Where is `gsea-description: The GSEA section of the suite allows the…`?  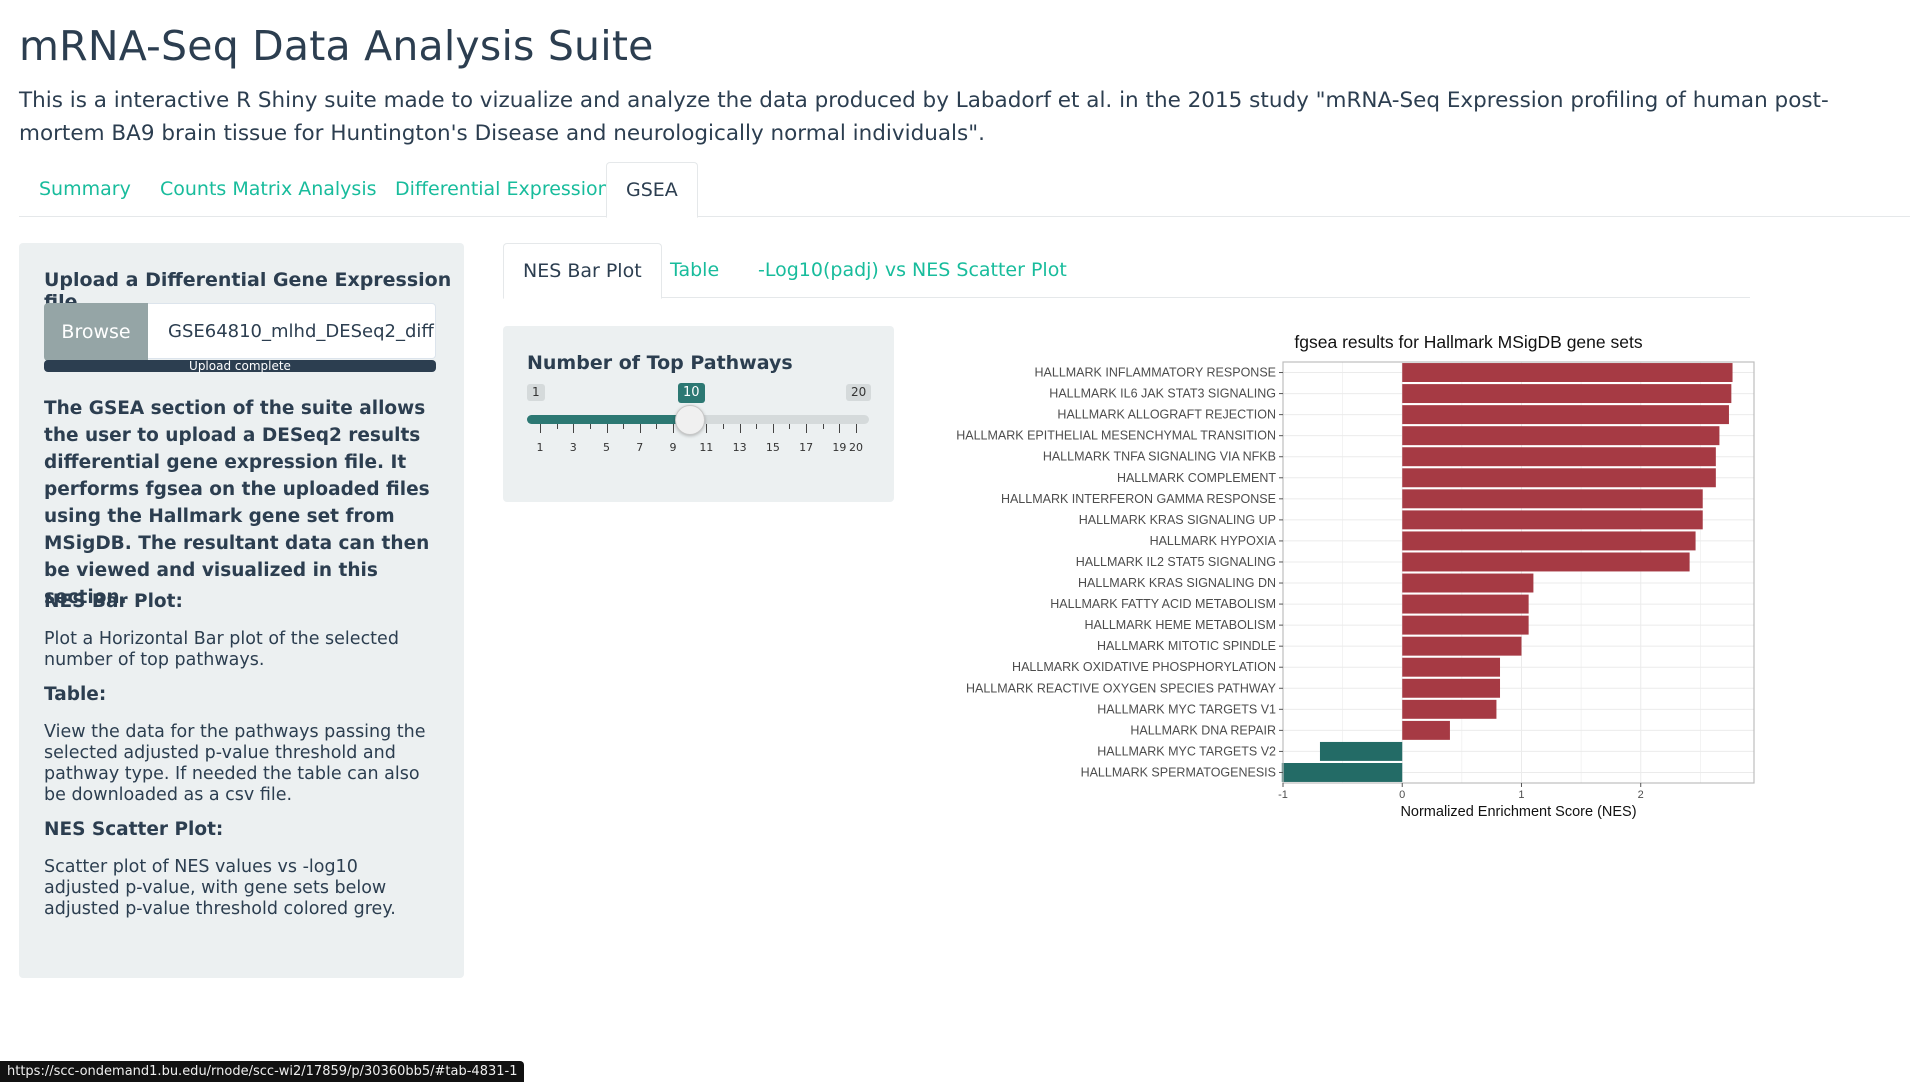
gsea-description: The GSEA section of the suite allows the… is located at coordinates (237, 503).